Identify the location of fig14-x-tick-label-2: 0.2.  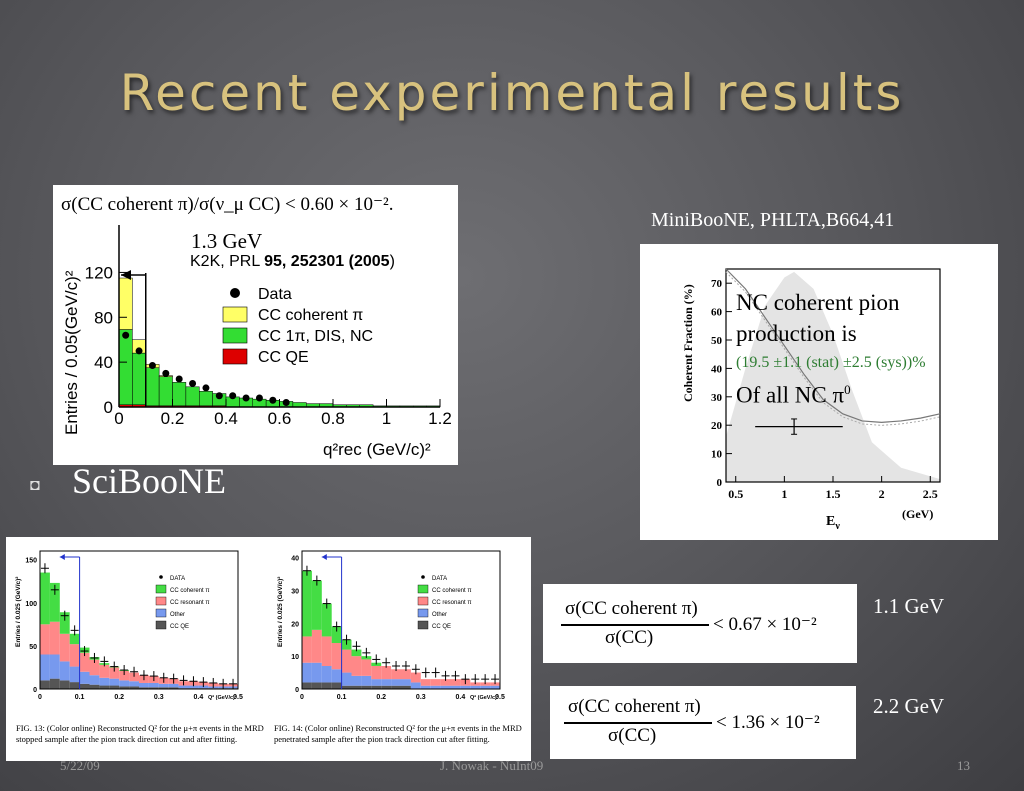
(381, 697).